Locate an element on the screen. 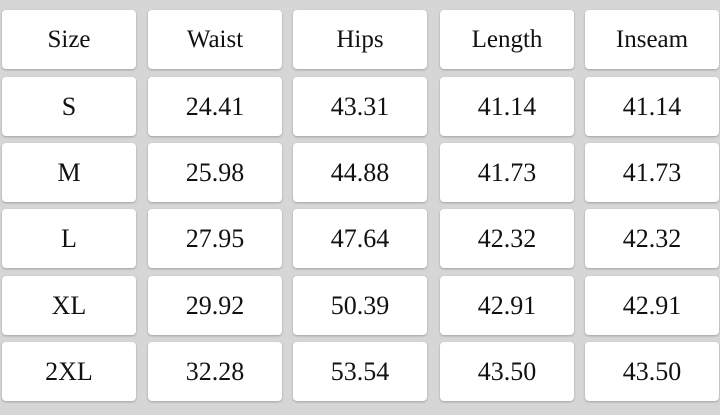  table-cell: L is located at coordinates (69, 238).